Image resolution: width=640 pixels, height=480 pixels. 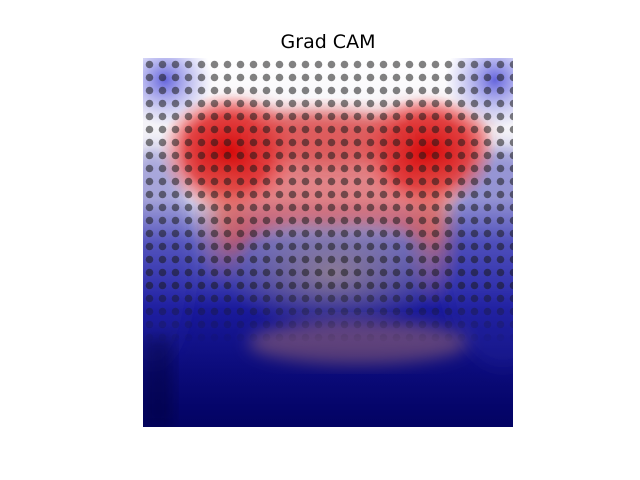 What do you see at coordinates (328, 42) in the screenshot?
I see `figure-title: Grad CAM` at bounding box center [328, 42].